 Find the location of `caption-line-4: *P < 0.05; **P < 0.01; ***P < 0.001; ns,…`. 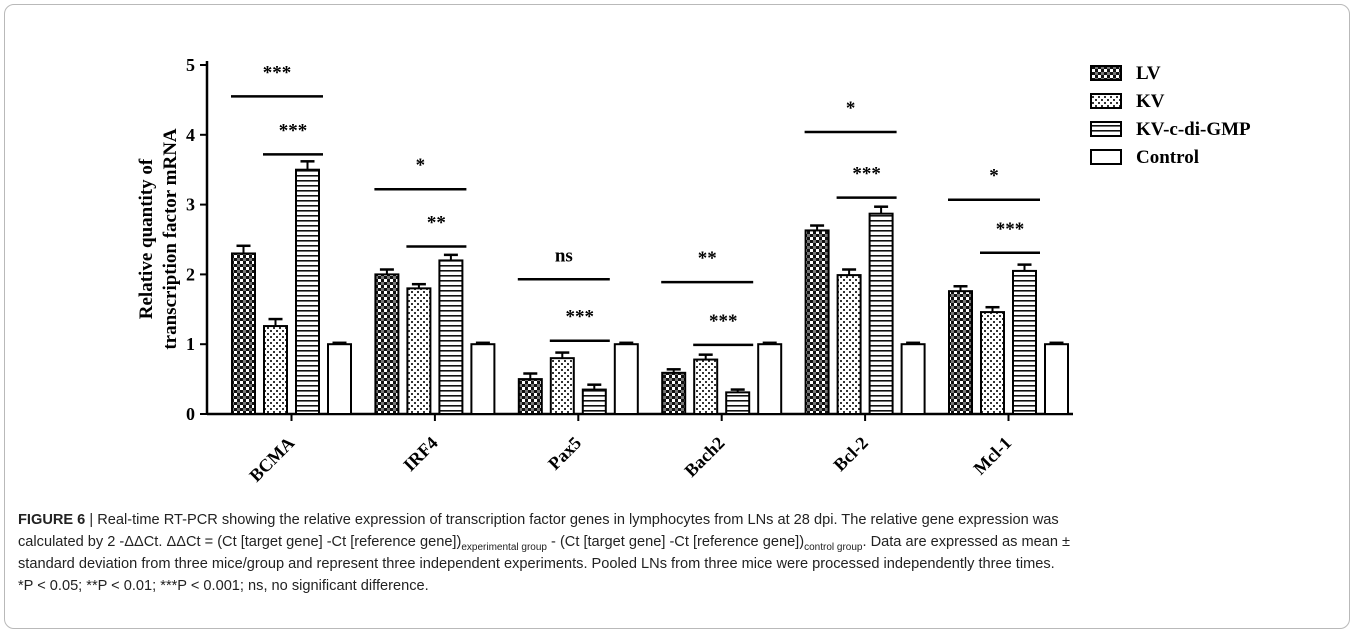

caption-line-4: *P < 0.05; **P < 0.01; ***P < 0.001; ns,… is located at coordinates (223, 586).